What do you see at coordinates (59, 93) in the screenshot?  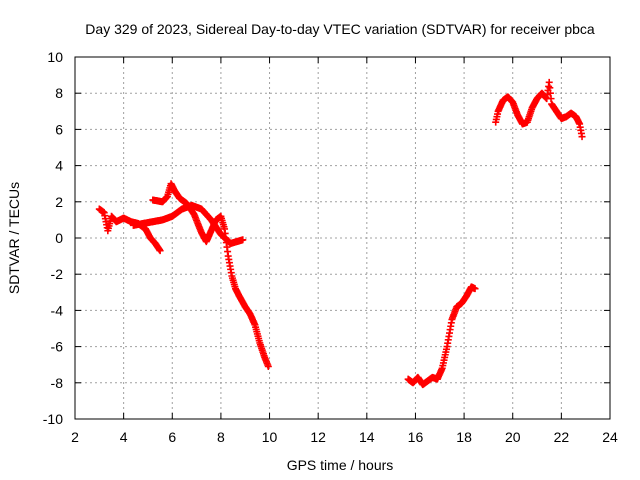 I see `y-tick-label: 8` at bounding box center [59, 93].